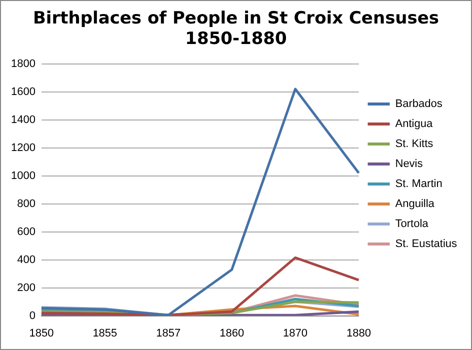 Image resolution: width=472 pixels, height=350 pixels. Describe the element at coordinates (414, 144) in the screenshot. I see `legend-label: St. Kitts` at that location.